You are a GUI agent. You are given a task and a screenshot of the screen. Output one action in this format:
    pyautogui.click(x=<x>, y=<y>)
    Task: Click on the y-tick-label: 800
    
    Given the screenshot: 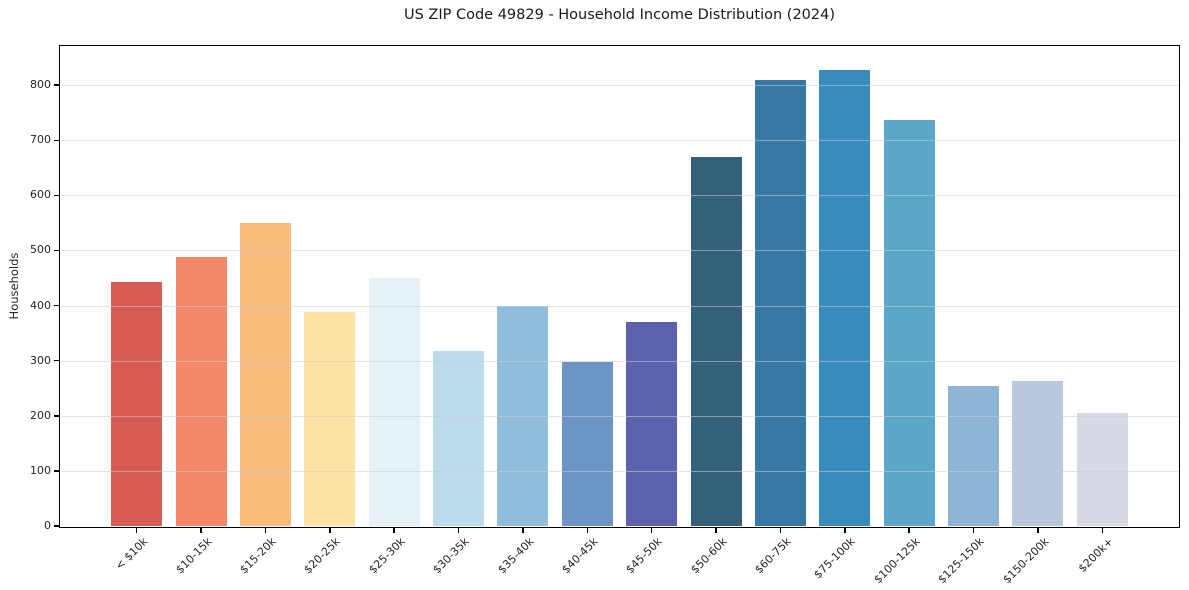 What is the action you would take?
    pyautogui.click(x=40, y=85)
    